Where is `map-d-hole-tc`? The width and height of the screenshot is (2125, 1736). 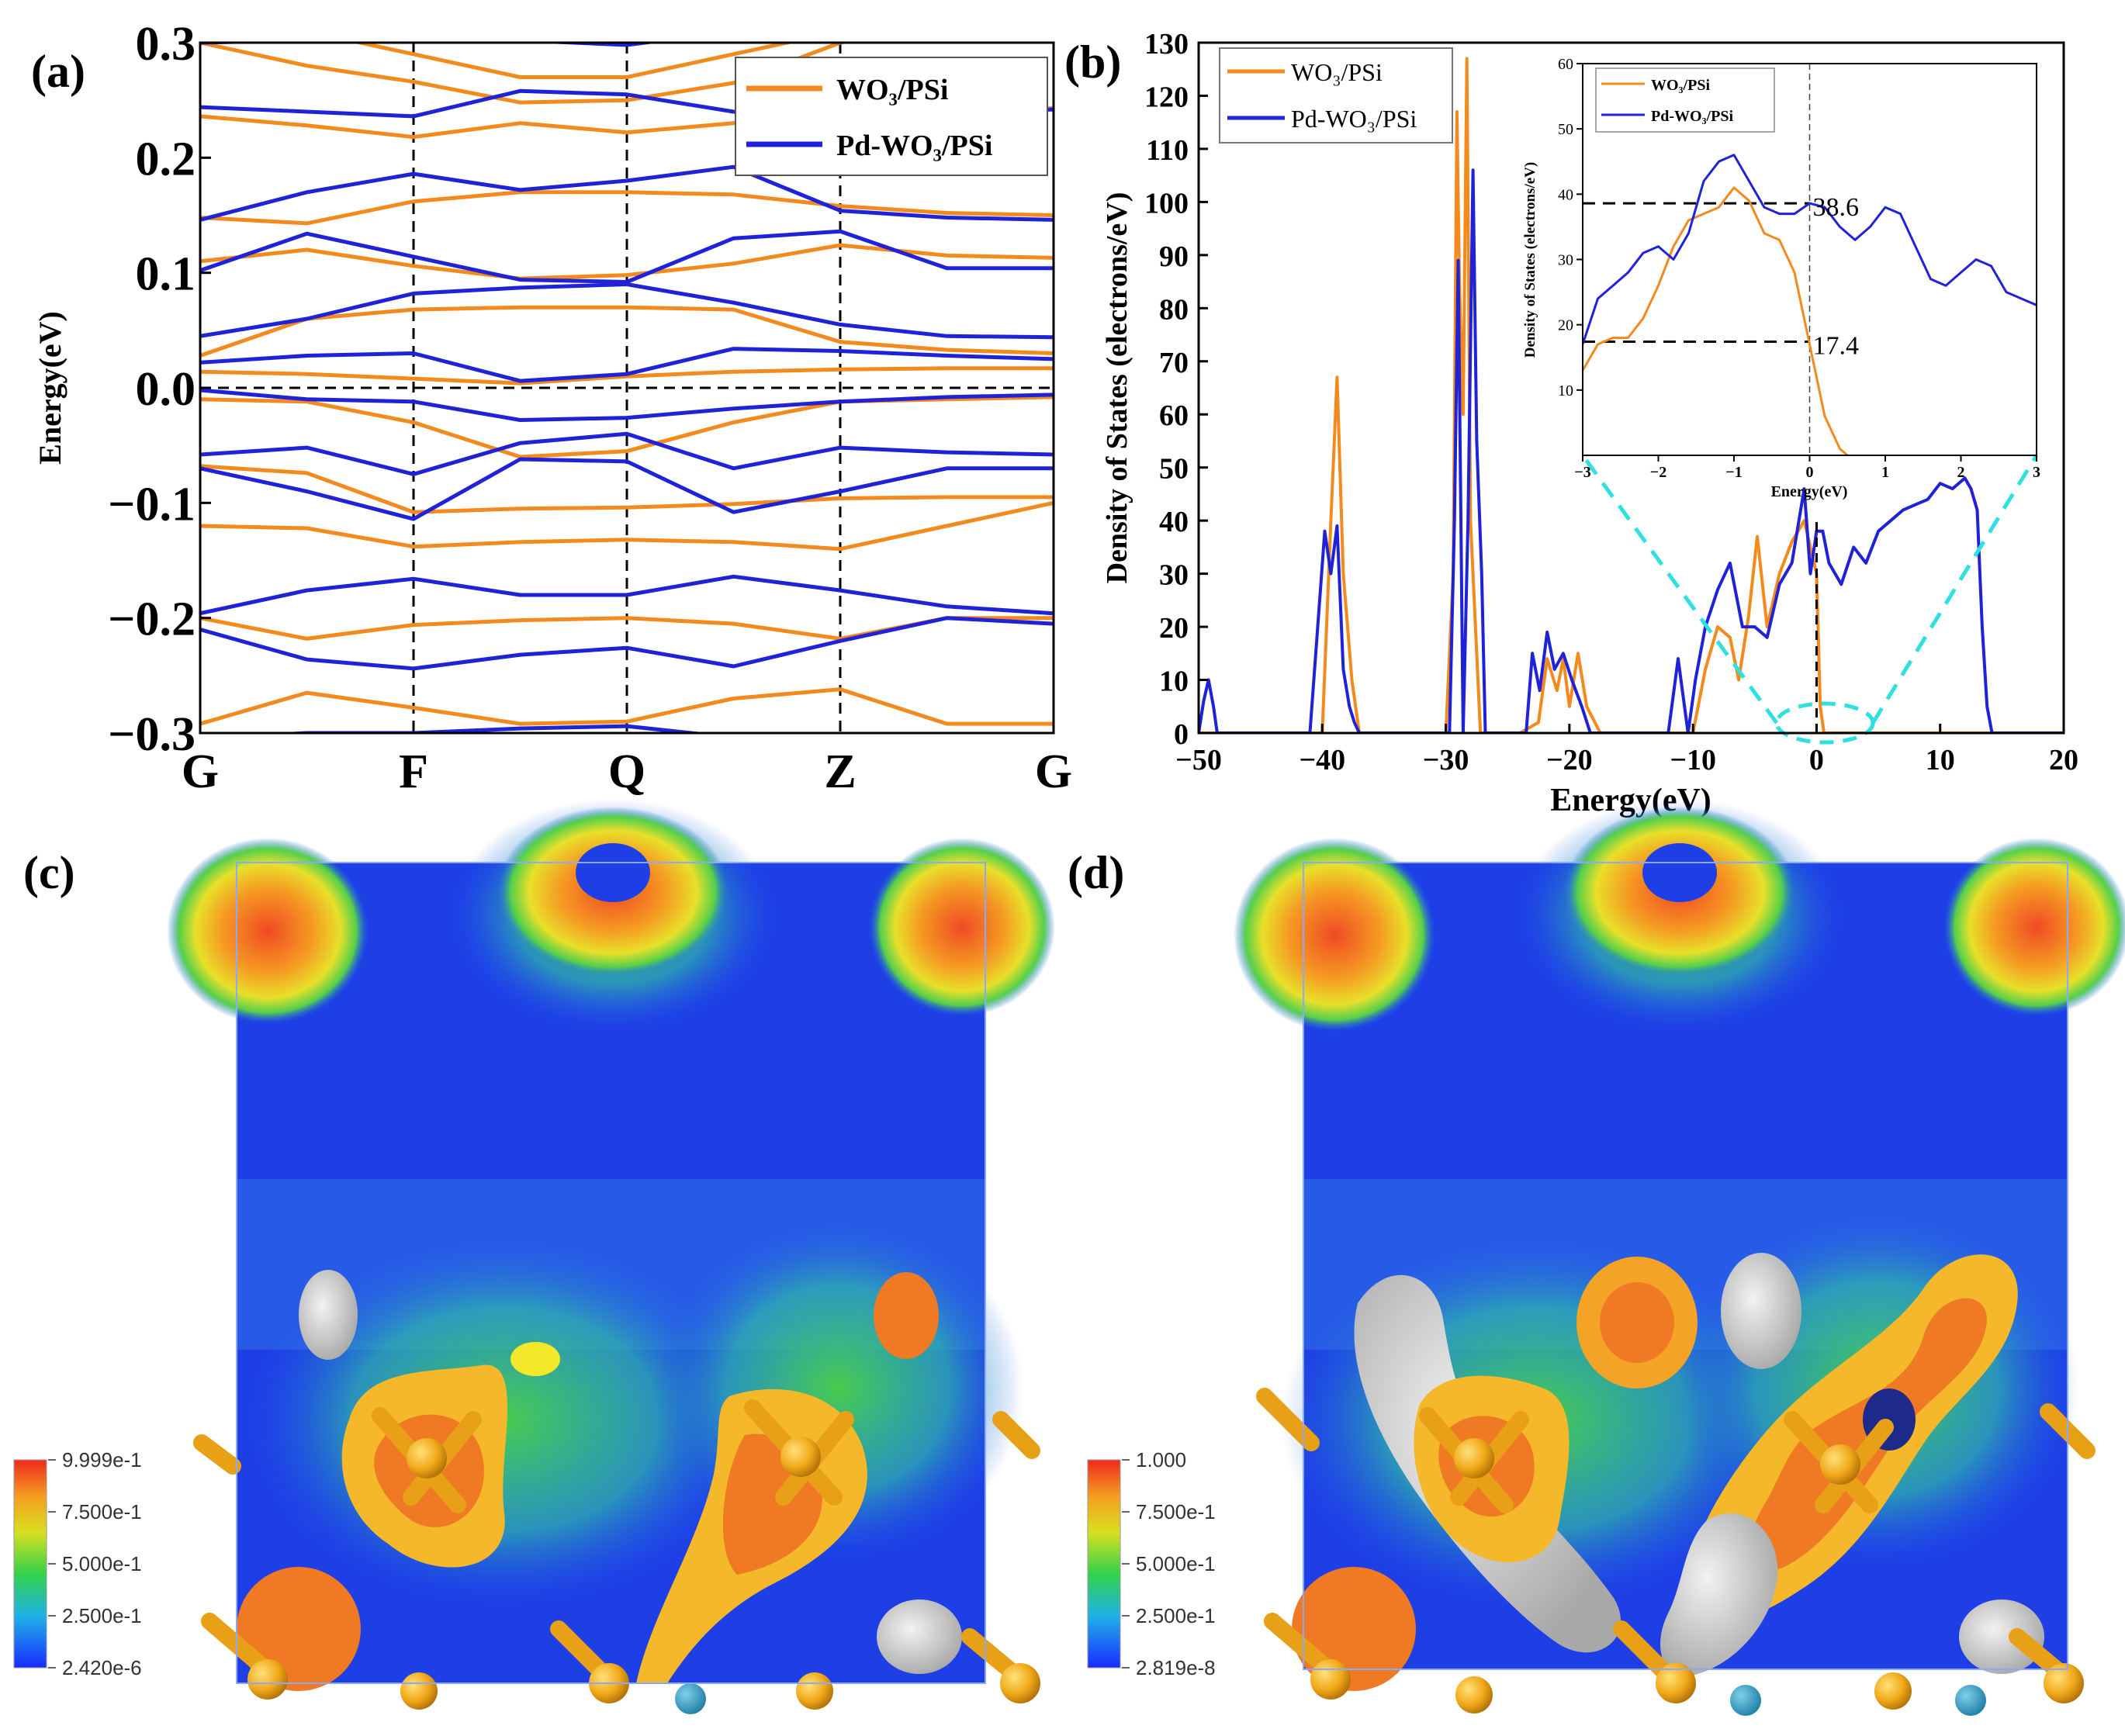
map-d-hole-tc is located at coordinates (1679, 872).